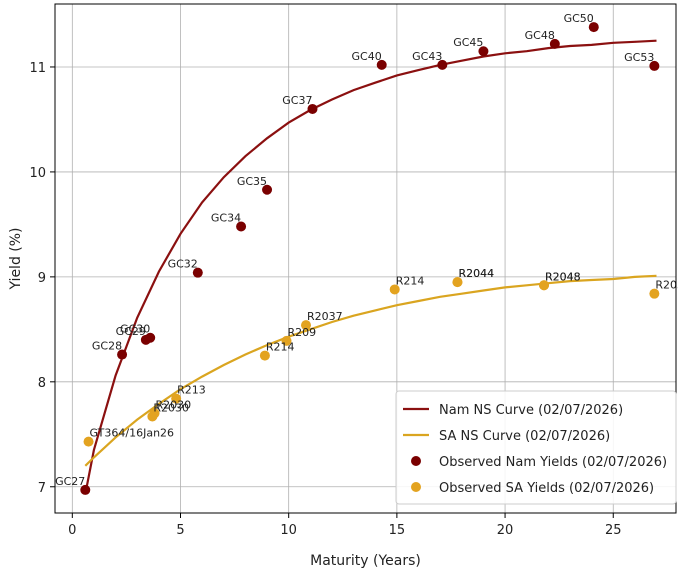 The image size is (678, 574). Describe the element at coordinates (297, 100) in the screenshot. I see `point-label: GC37` at that location.